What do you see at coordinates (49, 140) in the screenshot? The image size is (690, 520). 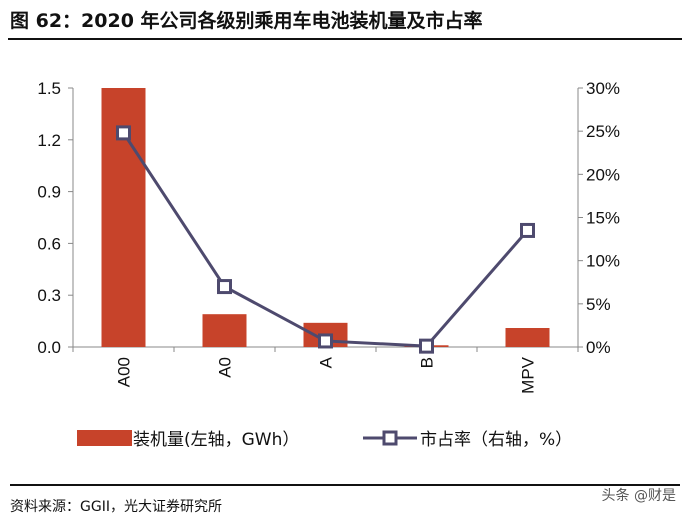 I see `left-tick-label: 1.2` at bounding box center [49, 140].